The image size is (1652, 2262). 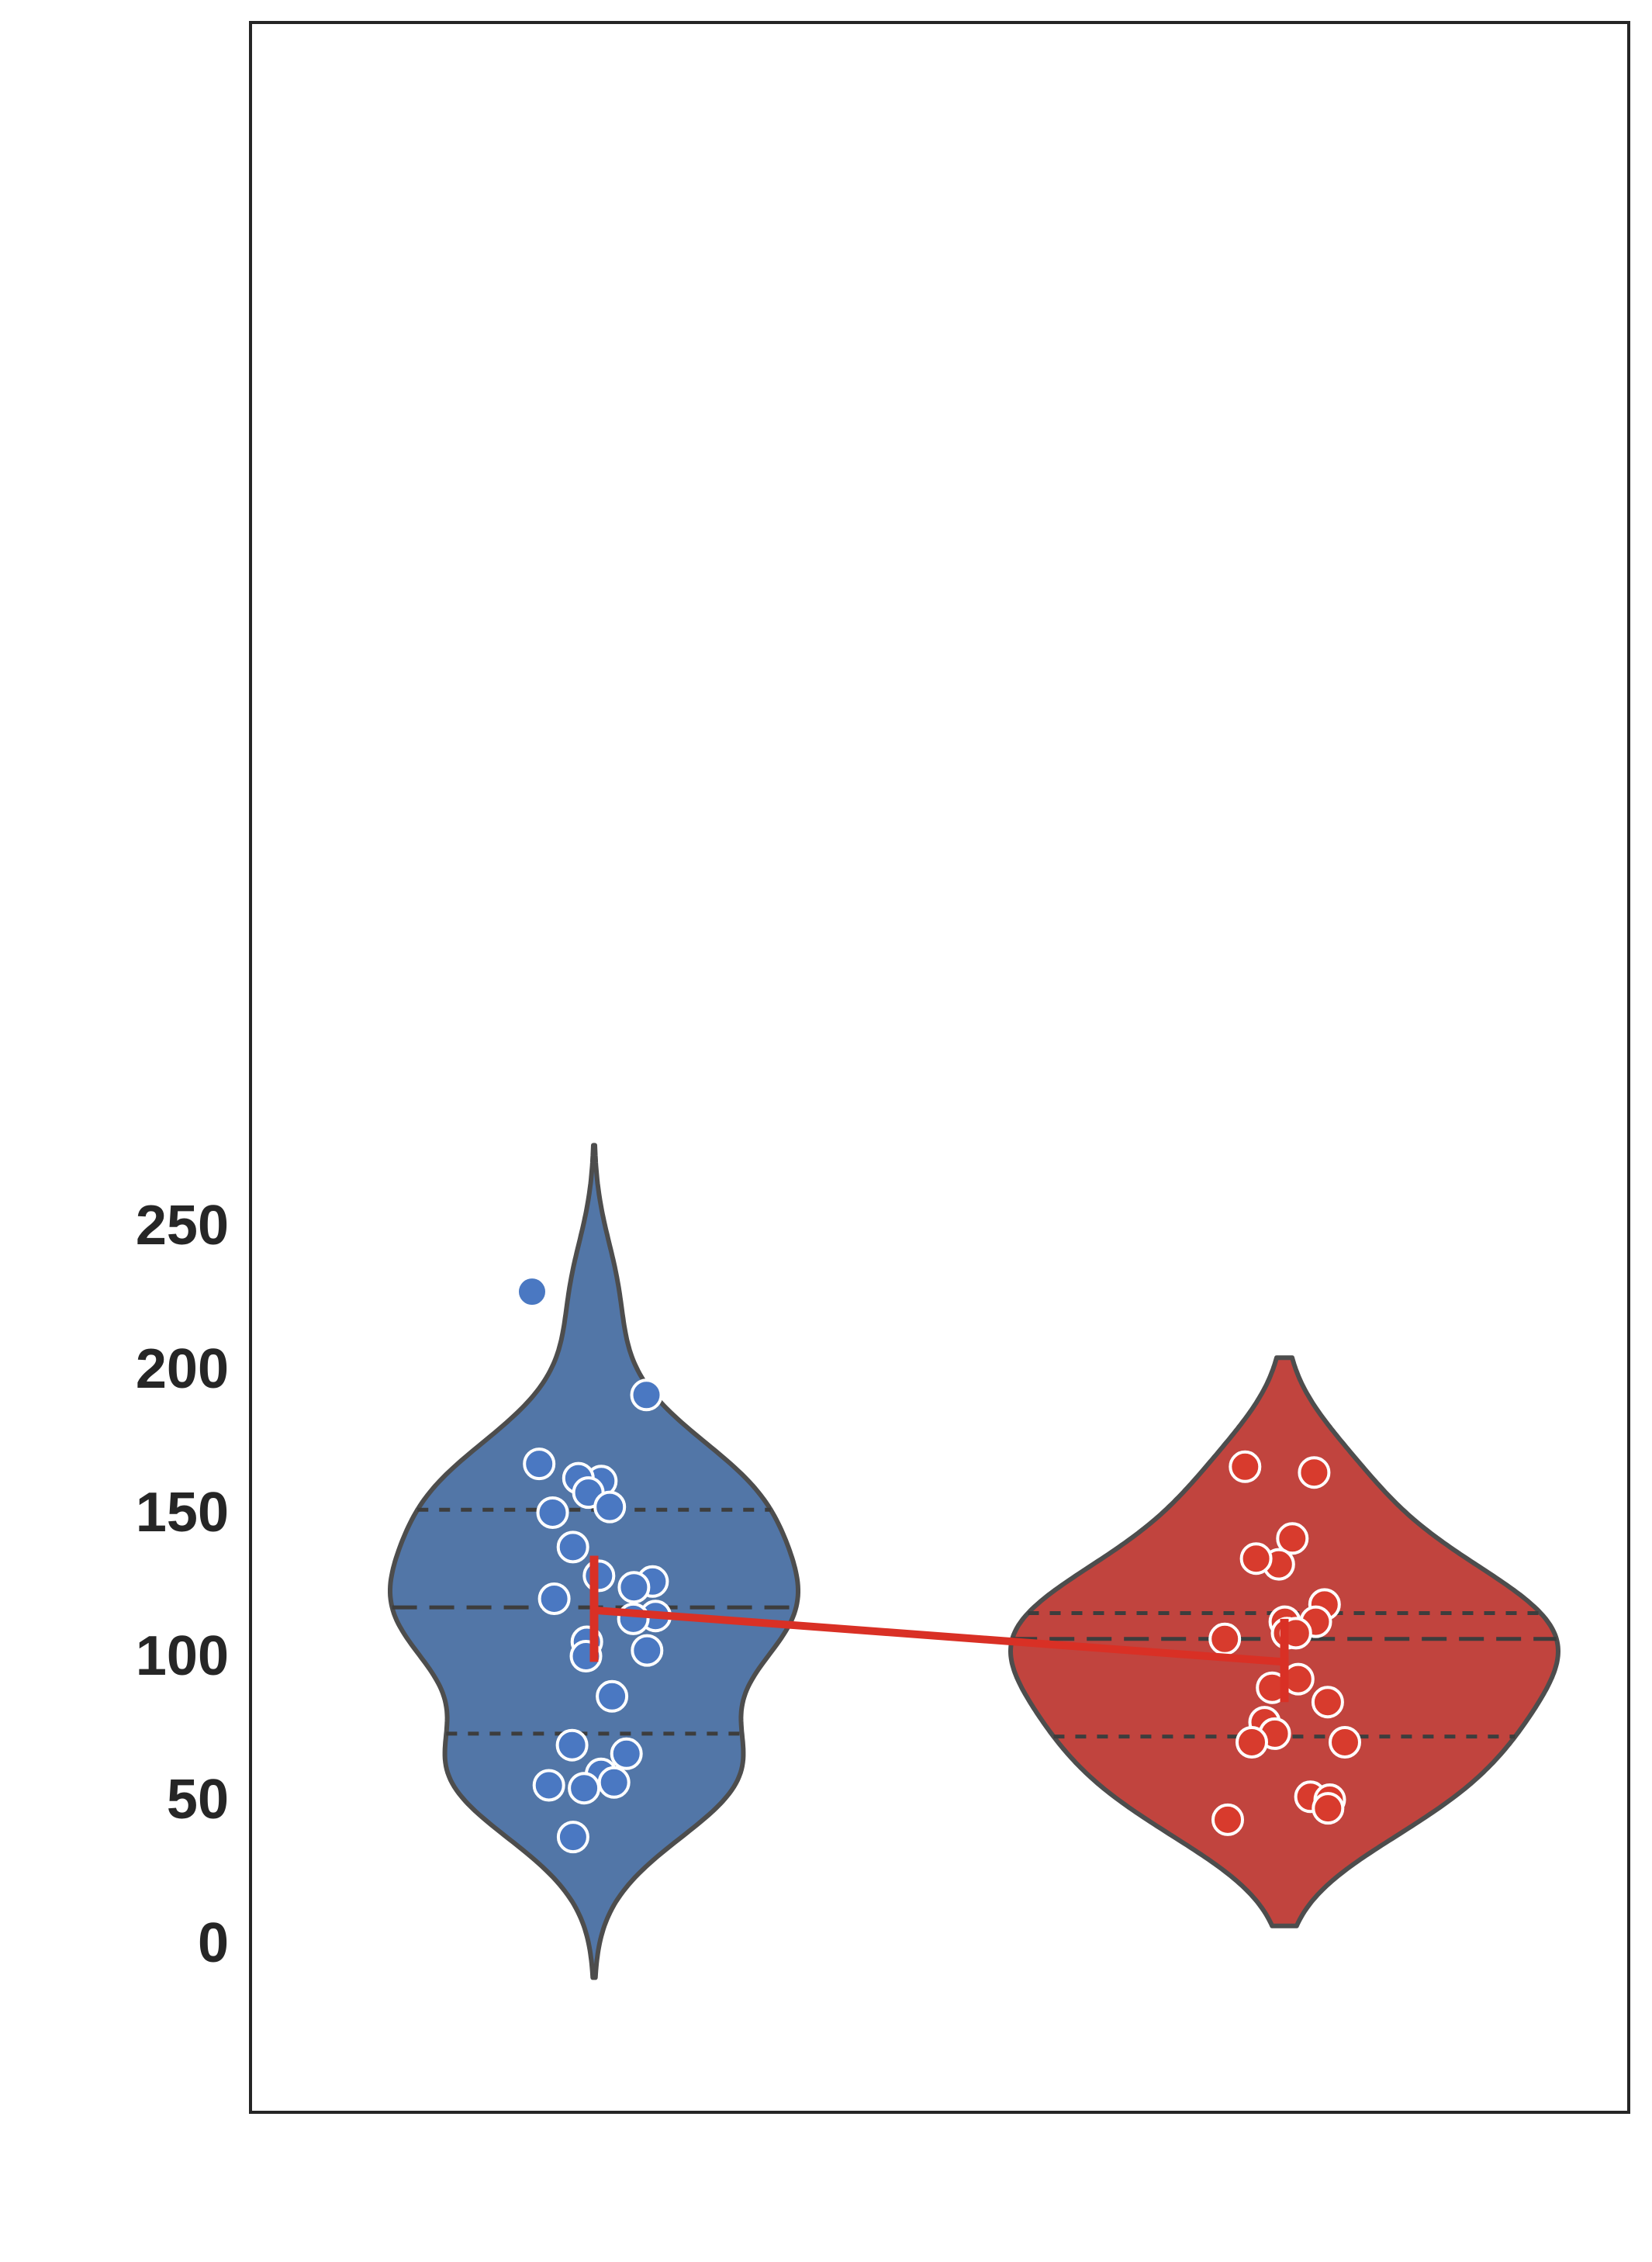 What do you see at coordinates (213, 1943) in the screenshot?
I see `y-tick-label-0: 0` at bounding box center [213, 1943].